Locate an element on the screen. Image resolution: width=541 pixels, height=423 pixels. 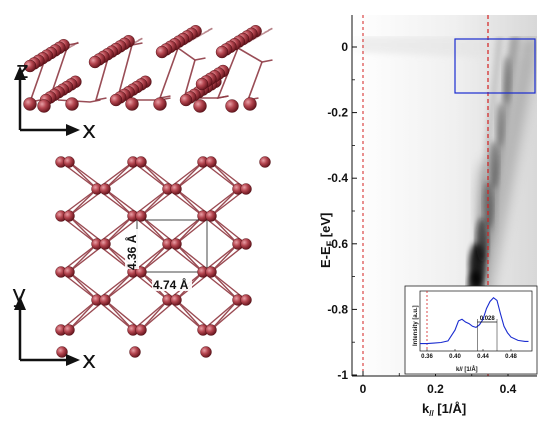
arpes-y-tick-label: -0.2 is located at coordinates (337, 113).